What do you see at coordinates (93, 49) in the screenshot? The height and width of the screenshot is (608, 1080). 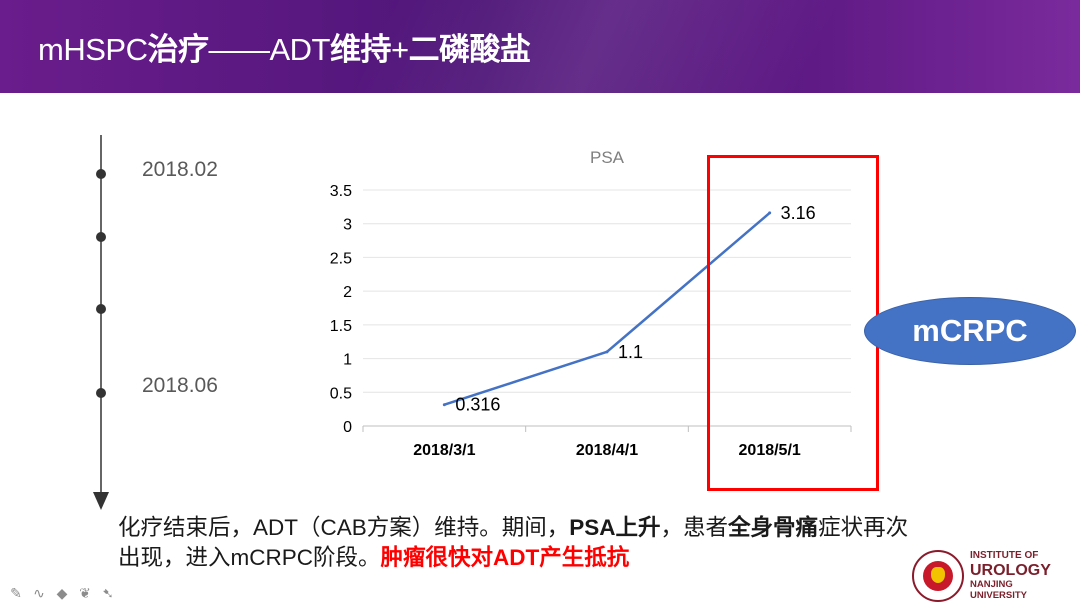 I see `title-prefix: mHSPC` at bounding box center [93, 49].